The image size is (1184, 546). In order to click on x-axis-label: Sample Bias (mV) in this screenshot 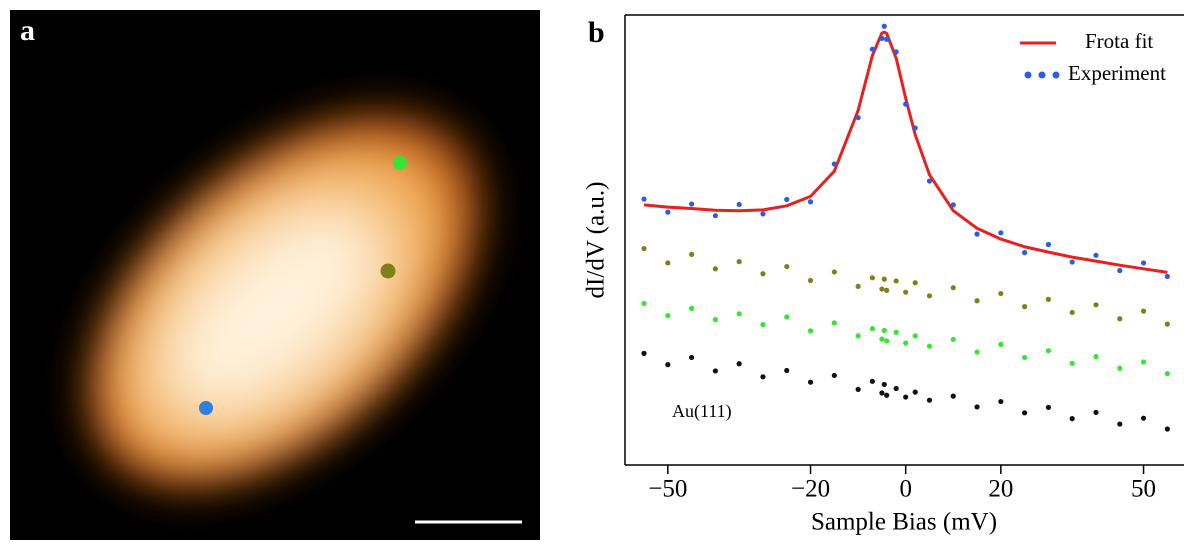, I will do `click(904, 522)`.